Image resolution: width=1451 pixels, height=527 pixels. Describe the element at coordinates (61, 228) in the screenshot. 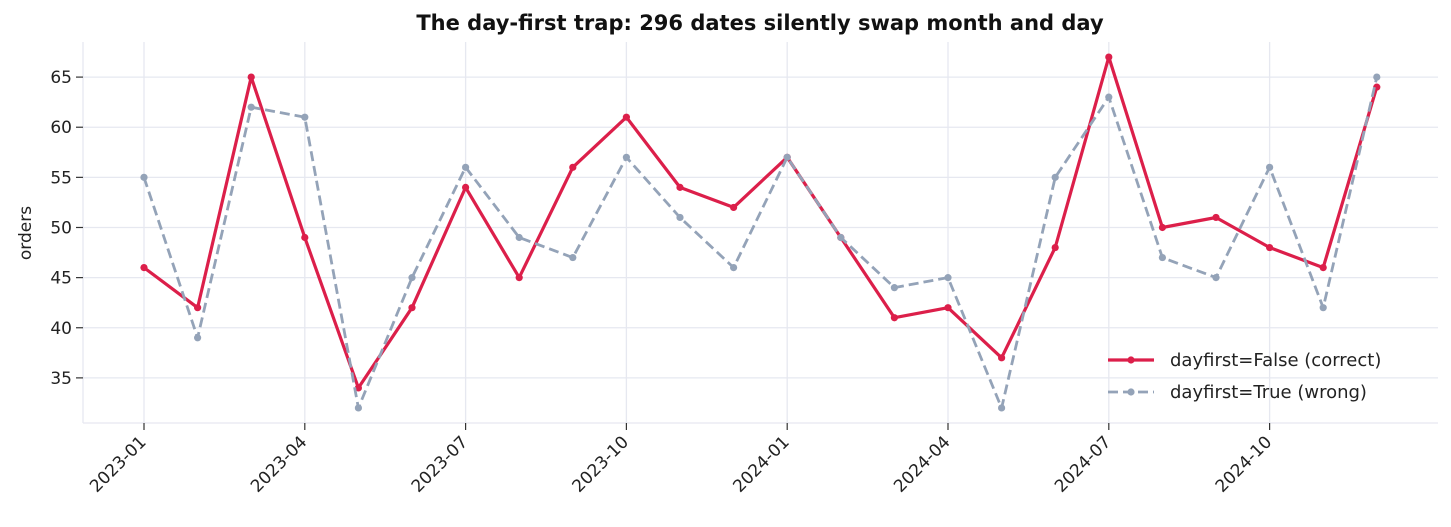

I see `y-tick-label: 50` at that location.